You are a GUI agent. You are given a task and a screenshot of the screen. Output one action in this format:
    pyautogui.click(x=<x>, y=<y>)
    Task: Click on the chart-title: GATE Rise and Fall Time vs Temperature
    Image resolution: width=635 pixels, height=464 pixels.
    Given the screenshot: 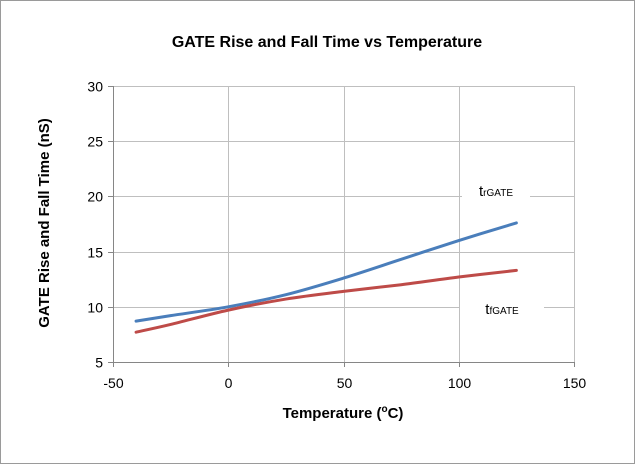 What is the action you would take?
    pyautogui.click(x=327, y=42)
    